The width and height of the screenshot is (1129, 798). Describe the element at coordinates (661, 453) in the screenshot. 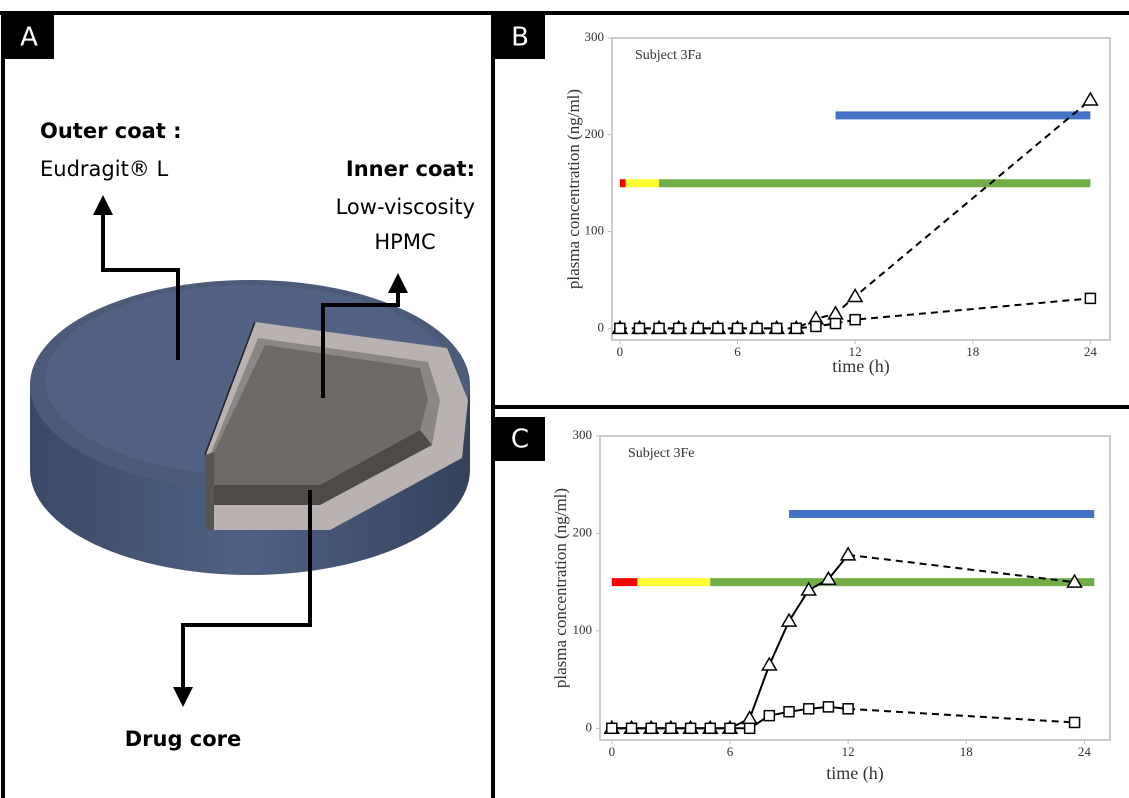

I see `chart-title: Subject 3Fe` at that location.